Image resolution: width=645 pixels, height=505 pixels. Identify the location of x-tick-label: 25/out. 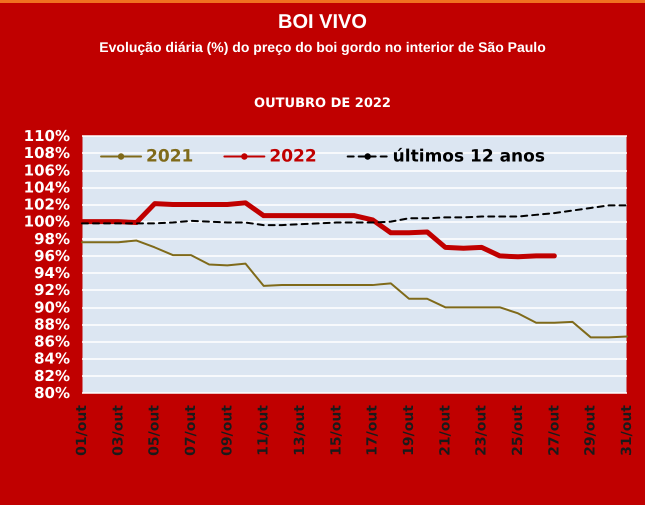
(518, 430).